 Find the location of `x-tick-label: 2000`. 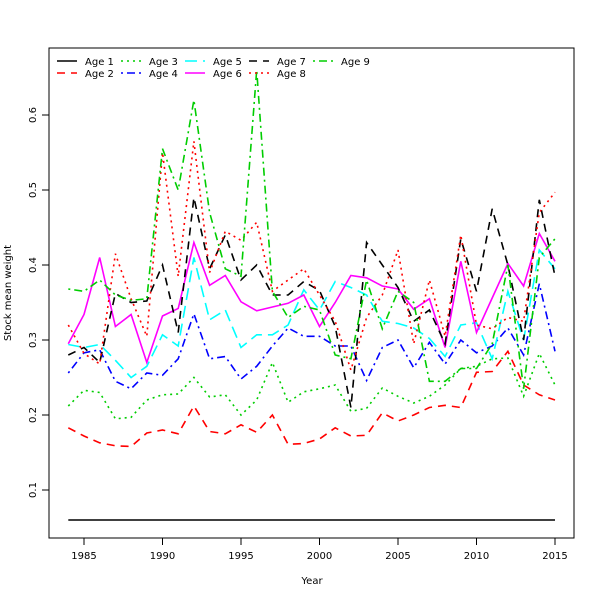

x-tick-label: 2000 is located at coordinates (319, 556).